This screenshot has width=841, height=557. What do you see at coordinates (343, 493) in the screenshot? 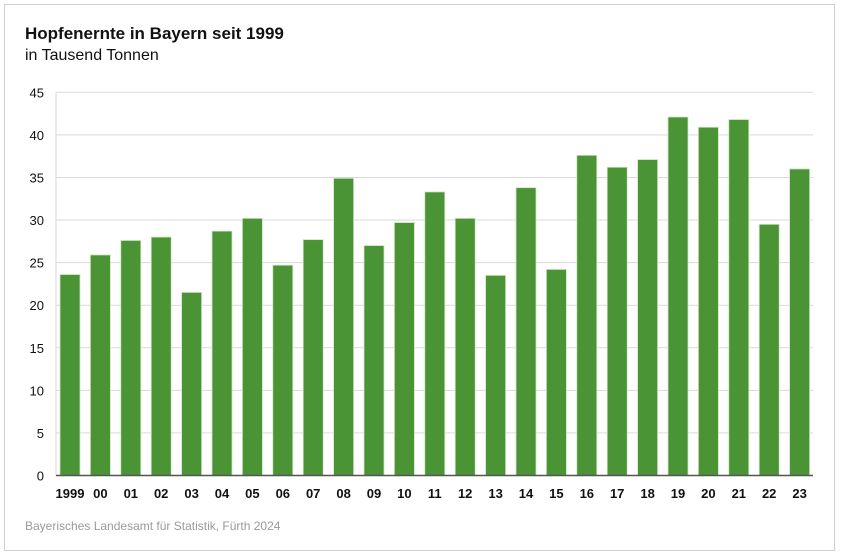
I see `x-tick-label: 08` at bounding box center [343, 493].